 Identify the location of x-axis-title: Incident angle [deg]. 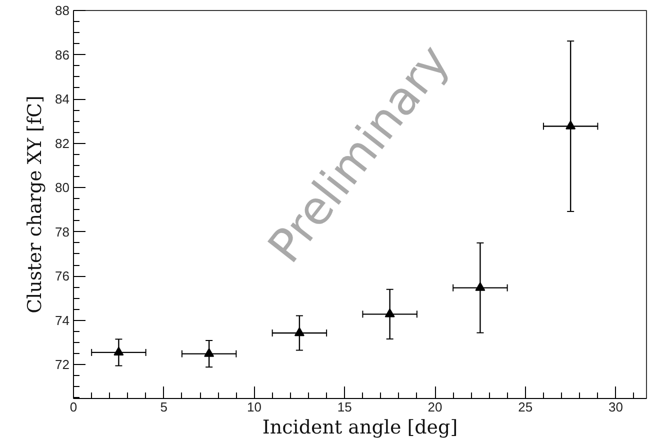
(360, 427).